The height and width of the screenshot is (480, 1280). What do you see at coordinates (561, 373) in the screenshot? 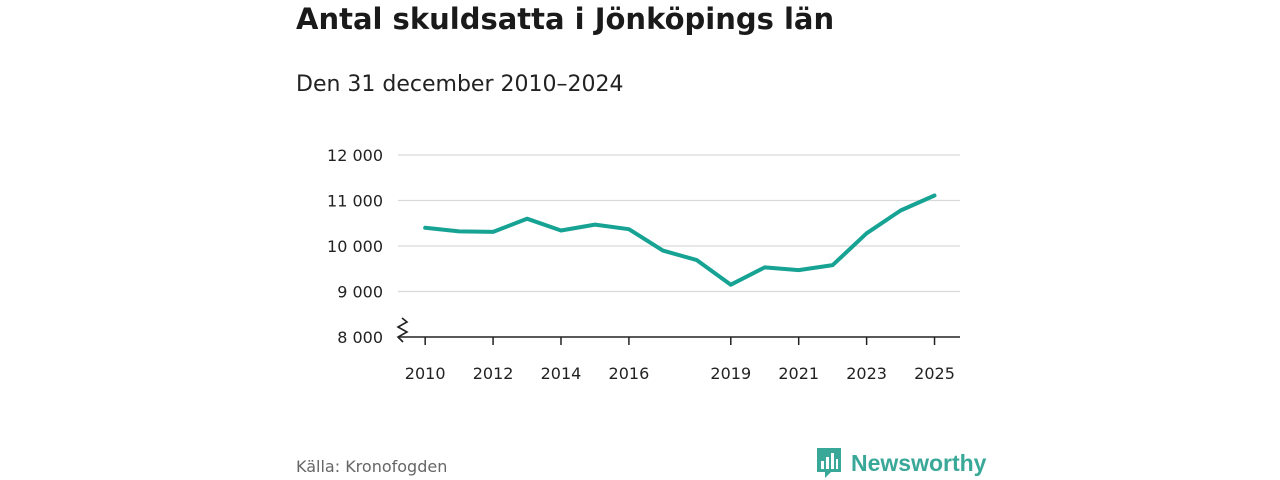
I see `x-tick-label: 2014` at bounding box center [561, 373].